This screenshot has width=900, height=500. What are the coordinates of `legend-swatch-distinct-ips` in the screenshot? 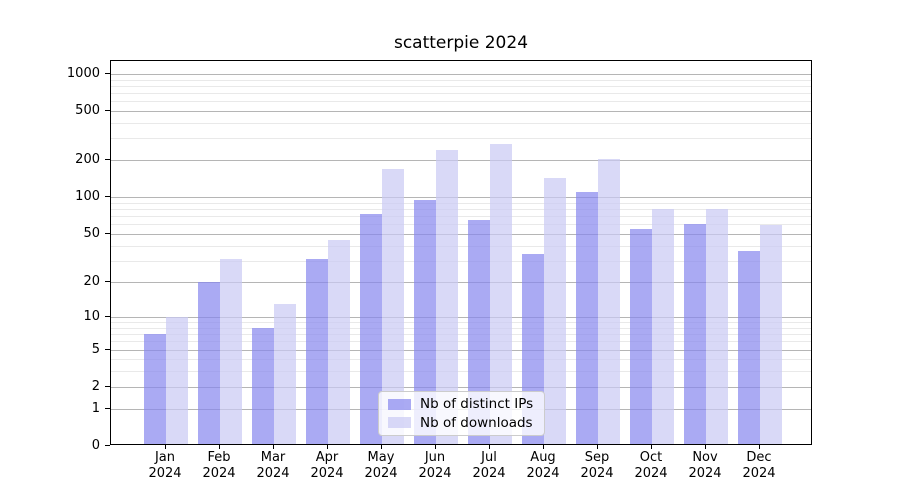 It's located at (399, 404).